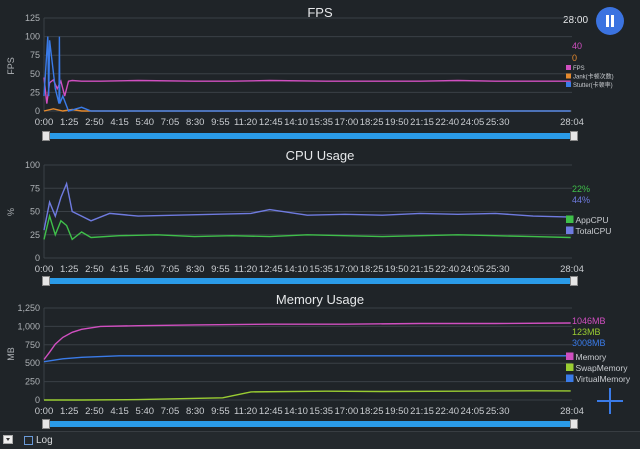 This screenshot has height=449, width=640. I want to click on memory-scroll-handle-left, so click(46, 424).